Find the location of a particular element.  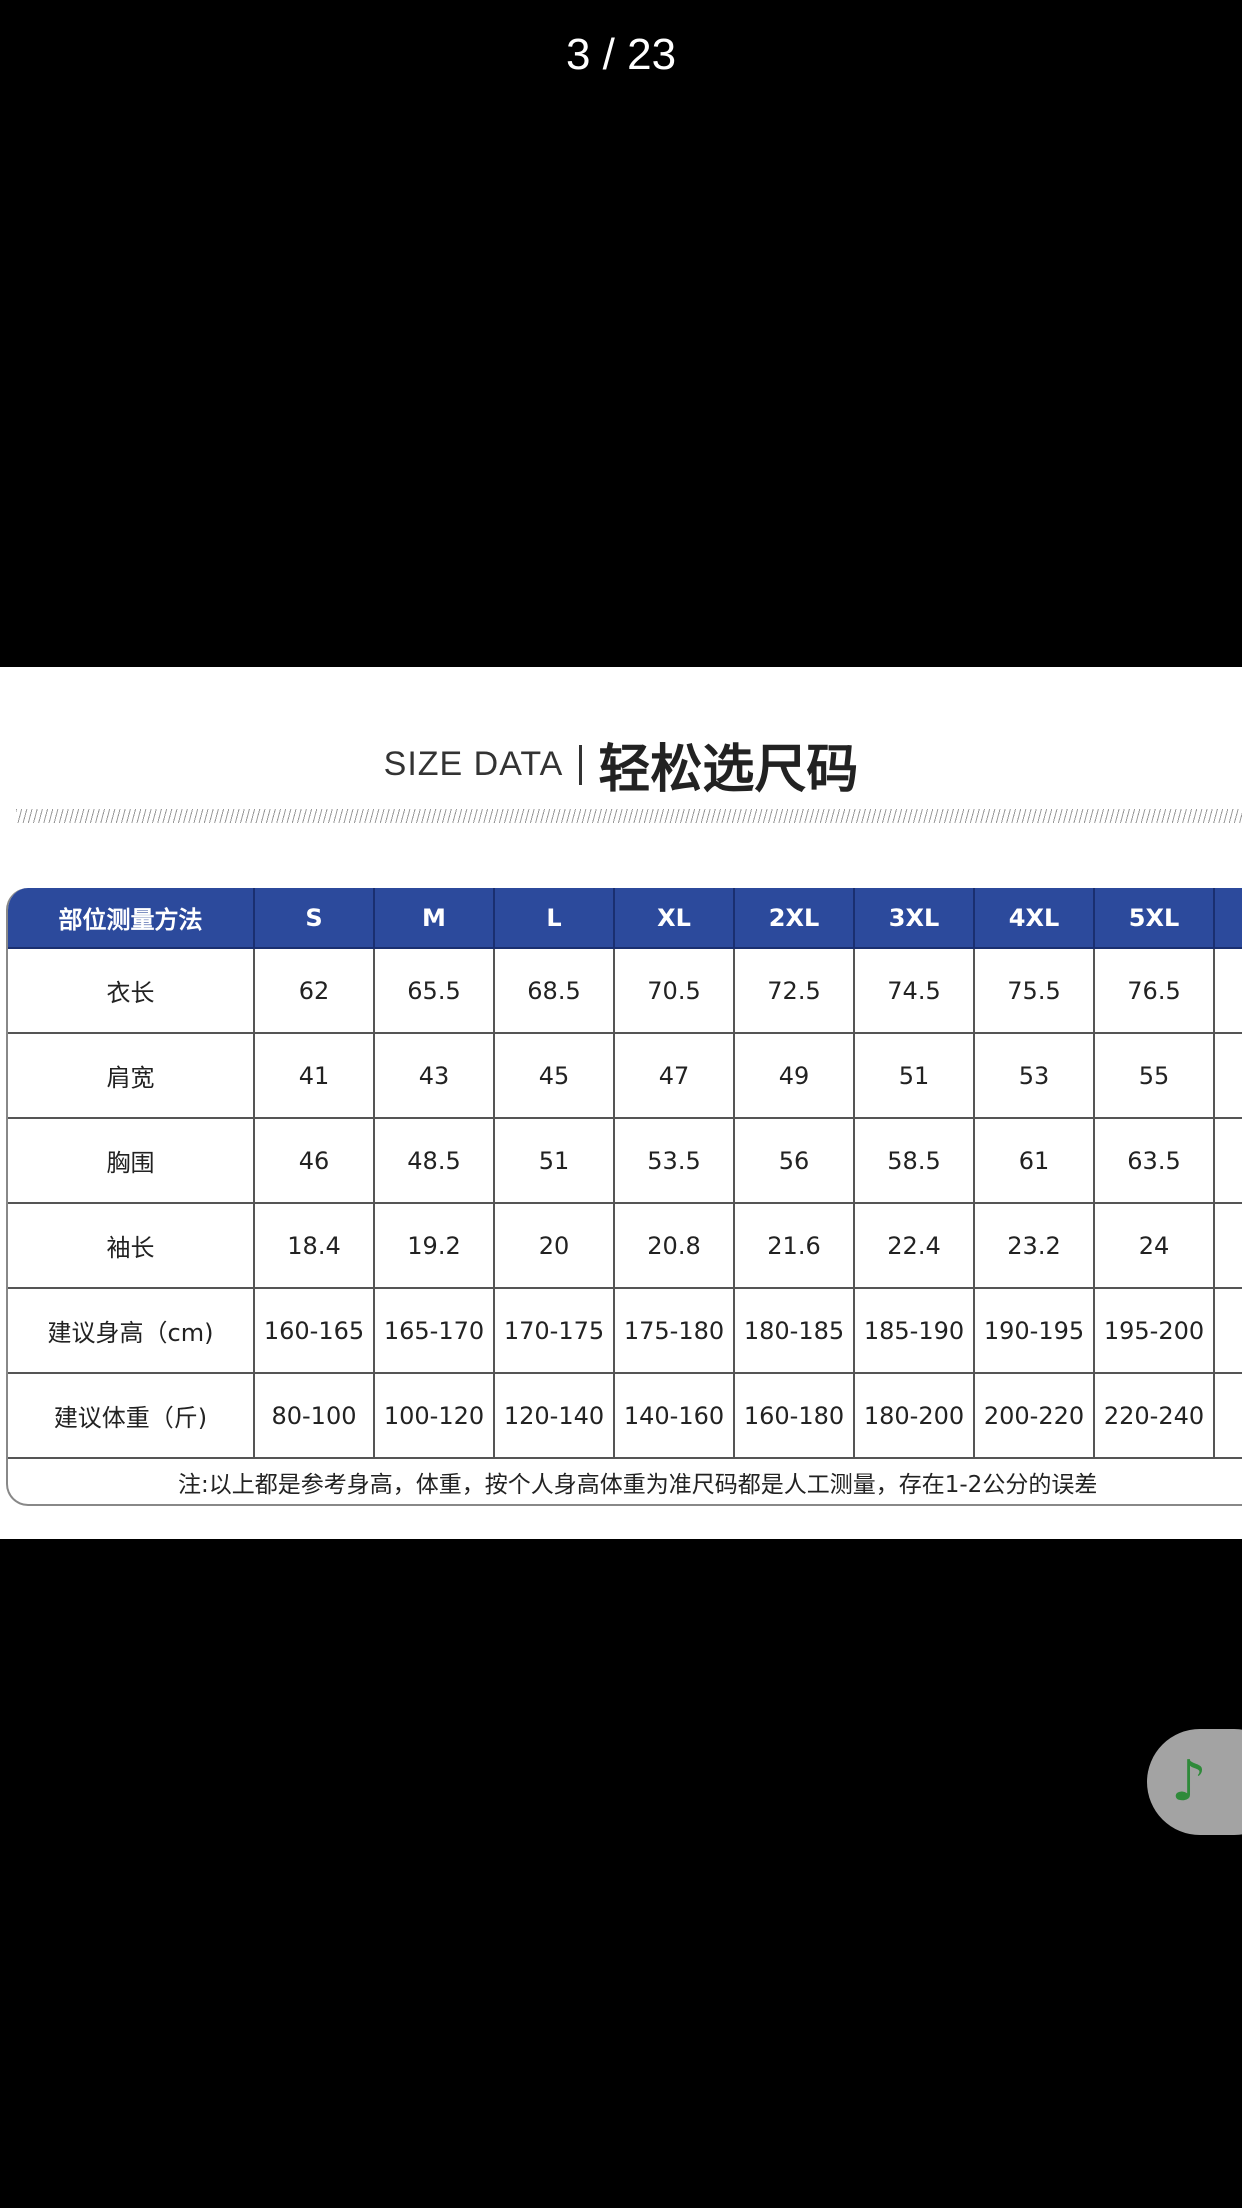

header-cell: 3XL is located at coordinates (915, 917).